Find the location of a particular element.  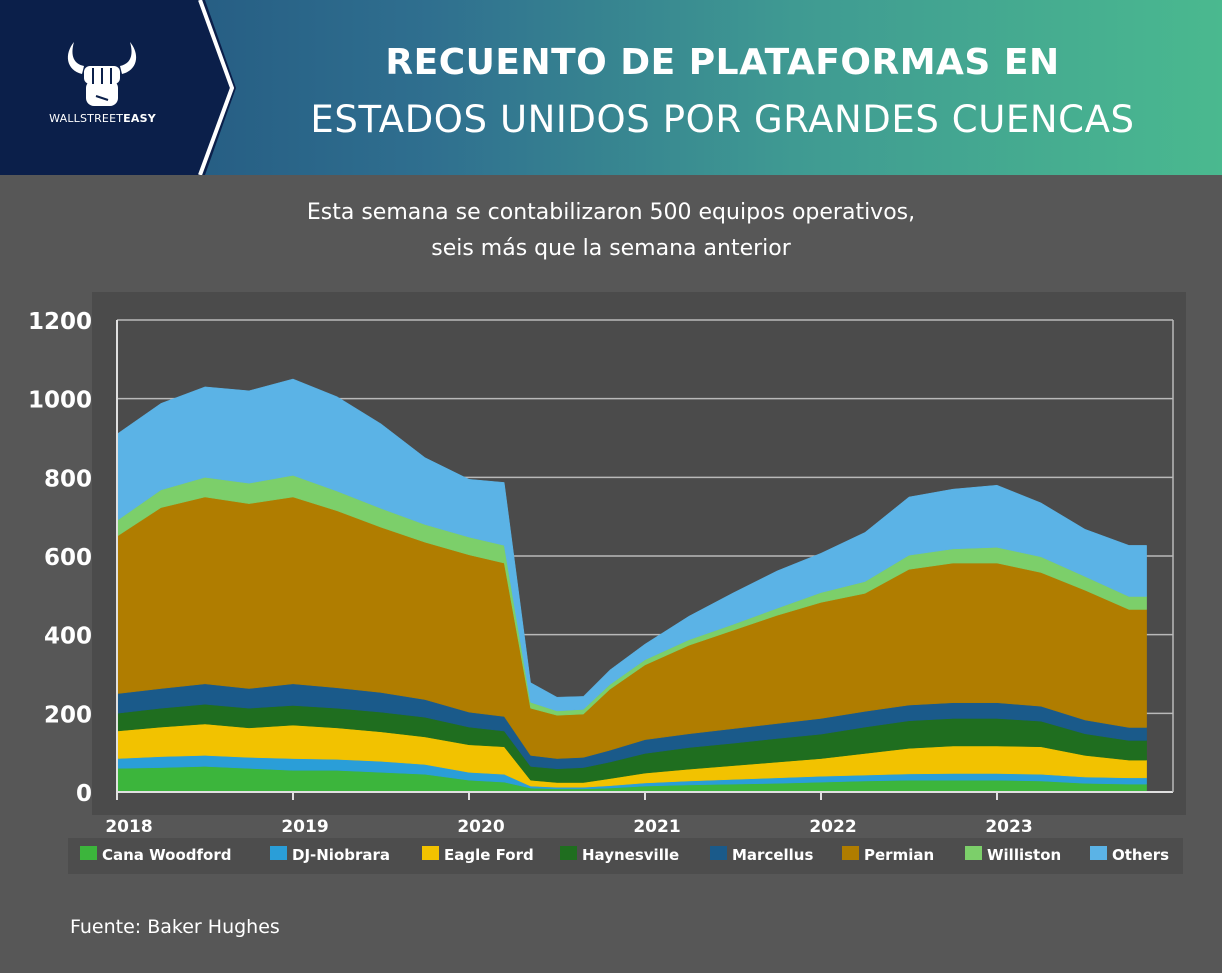

legend-label: Marcellus is located at coordinates (772, 855).